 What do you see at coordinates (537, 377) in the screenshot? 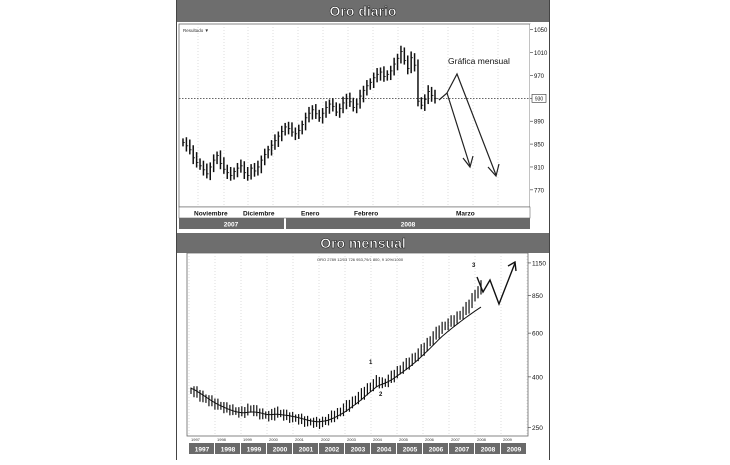
I see `monthly-y-tick-label: 400` at bounding box center [537, 377].